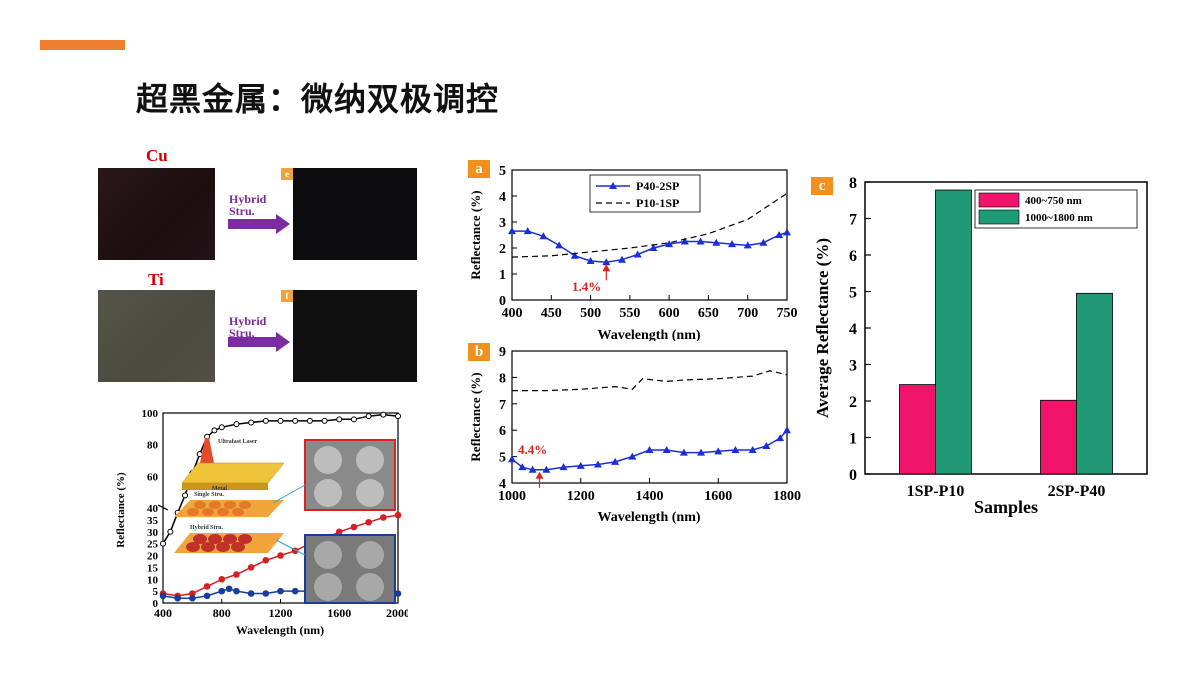 The height and width of the screenshot is (675, 1200). I want to click on b-xtick-label: 1200, so click(581, 496).